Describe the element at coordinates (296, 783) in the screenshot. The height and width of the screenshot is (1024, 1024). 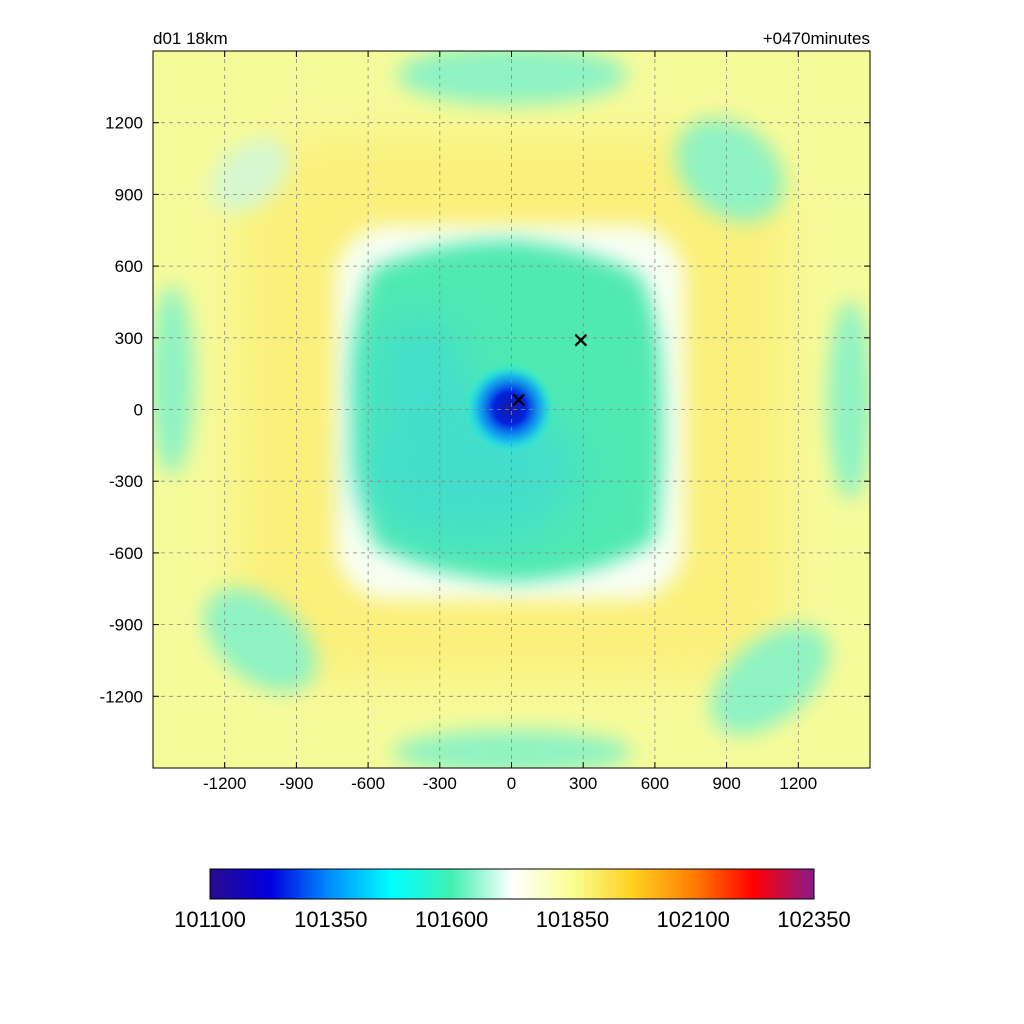
I see `x-tick-label: -900` at that location.